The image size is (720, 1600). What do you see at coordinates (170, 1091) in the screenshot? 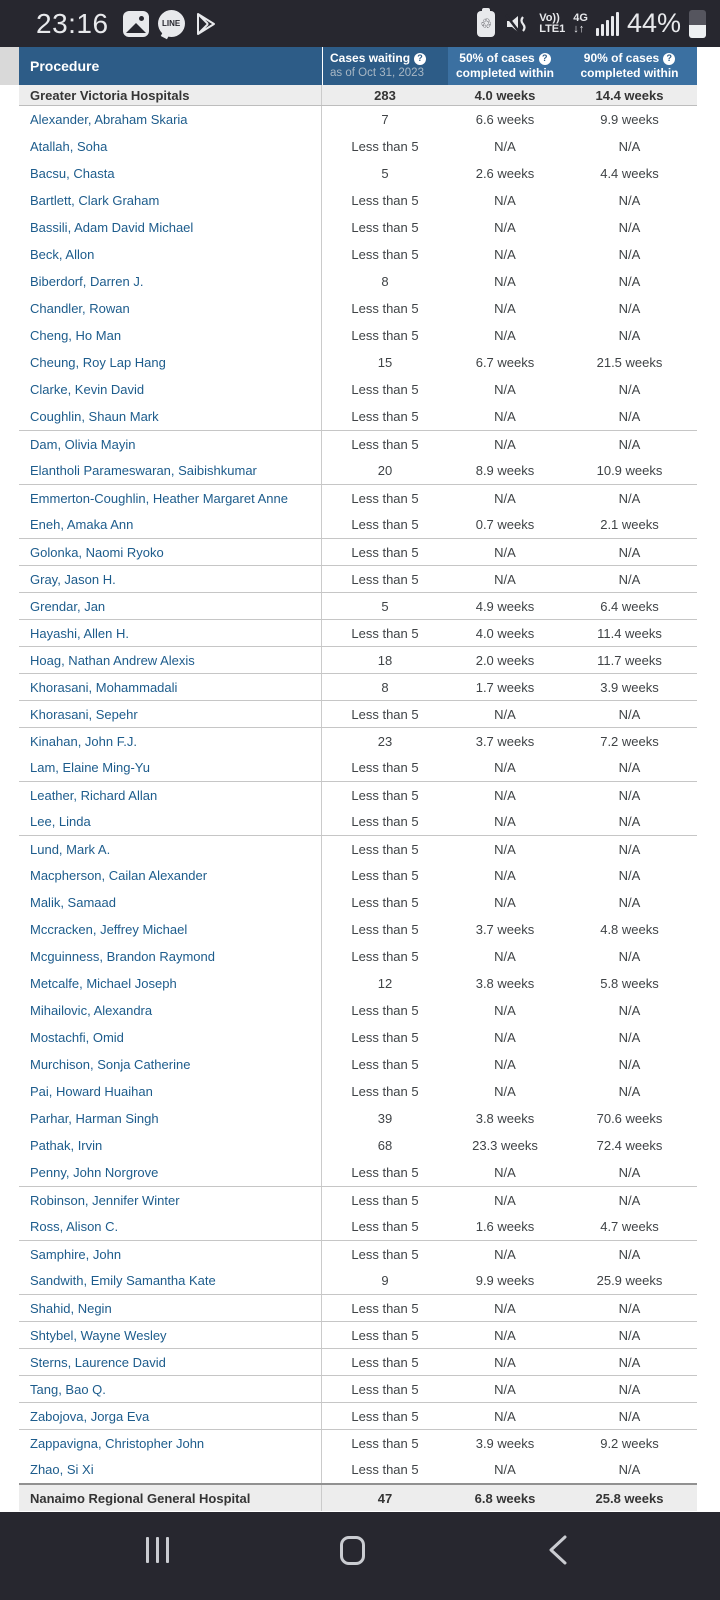
I see `procedure-link: Pai, Howard Huaihan` at bounding box center [170, 1091].